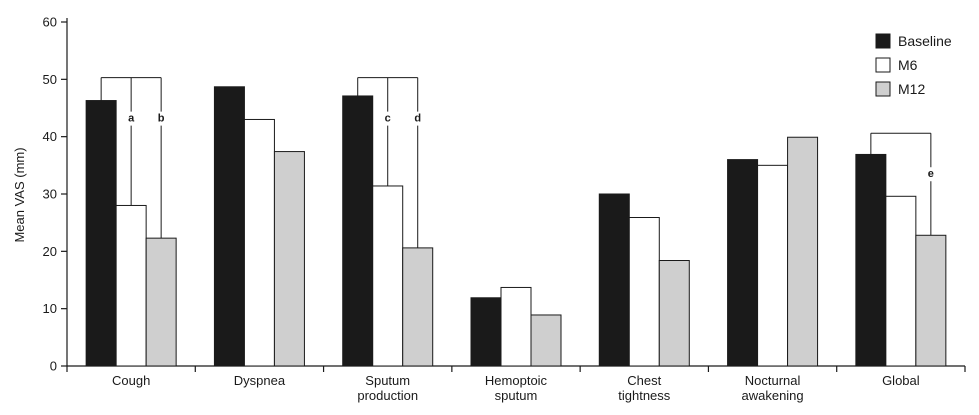  I want to click on annotation-label: c, so click(388, 119).